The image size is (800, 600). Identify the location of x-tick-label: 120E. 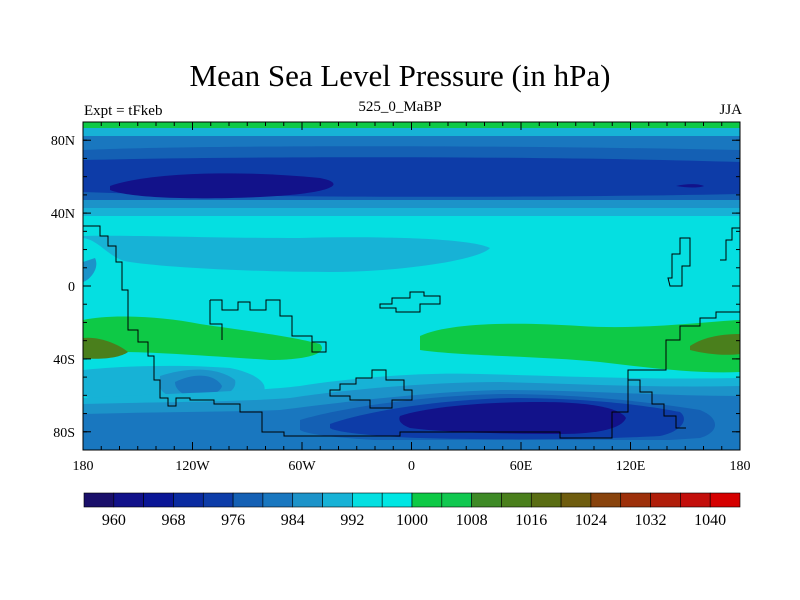
(631, 466).